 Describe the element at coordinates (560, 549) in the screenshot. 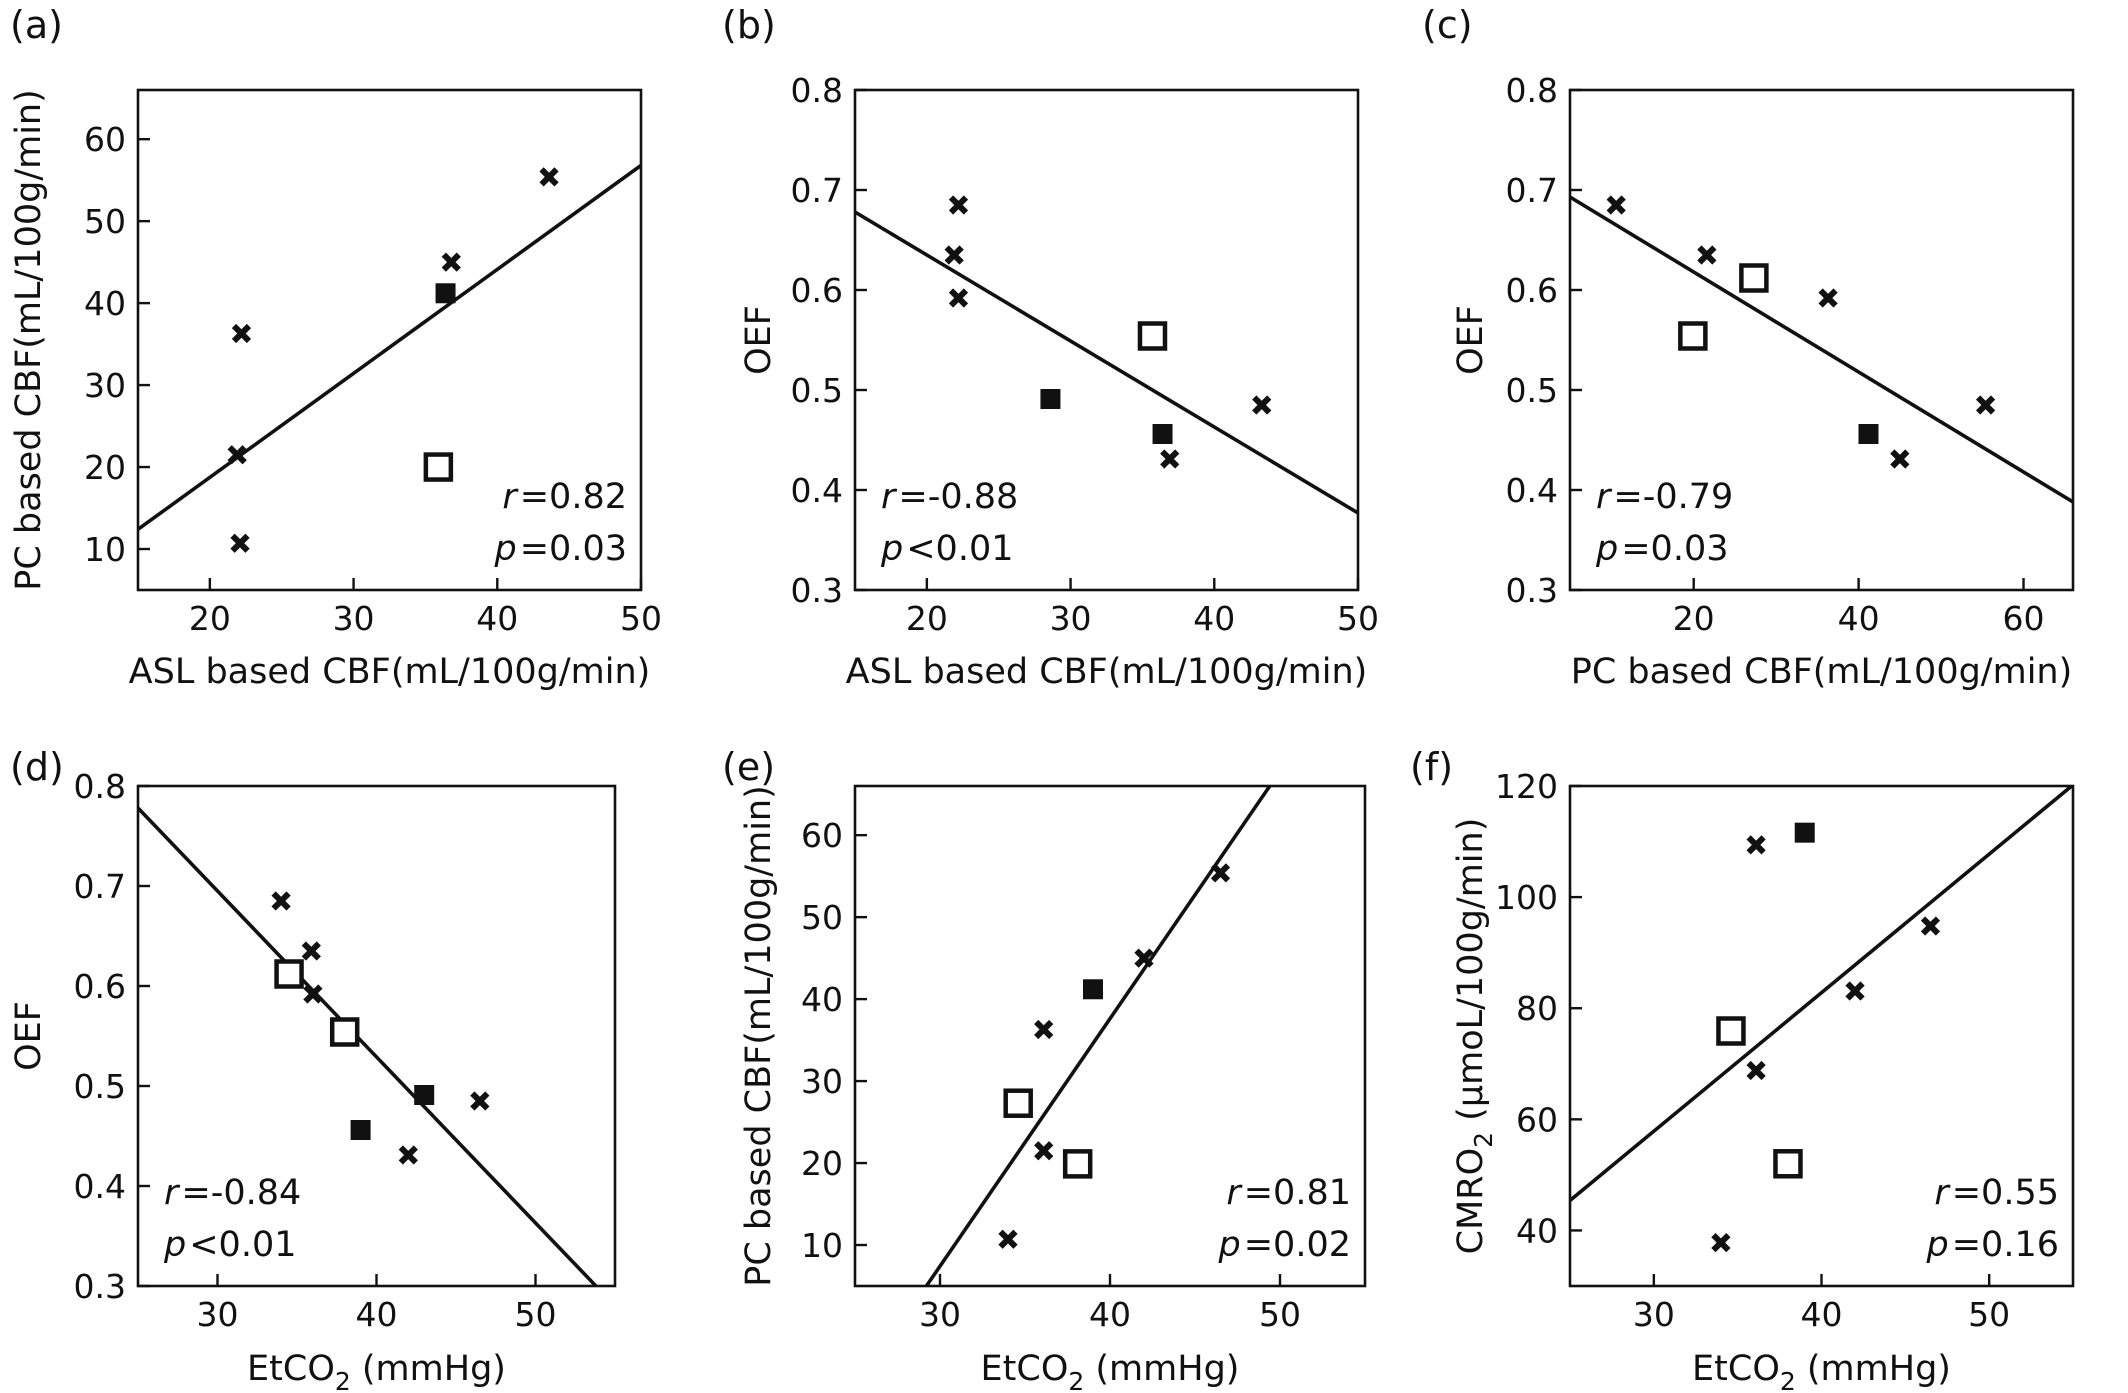

I see `stat-p: p=0.03` at that location.